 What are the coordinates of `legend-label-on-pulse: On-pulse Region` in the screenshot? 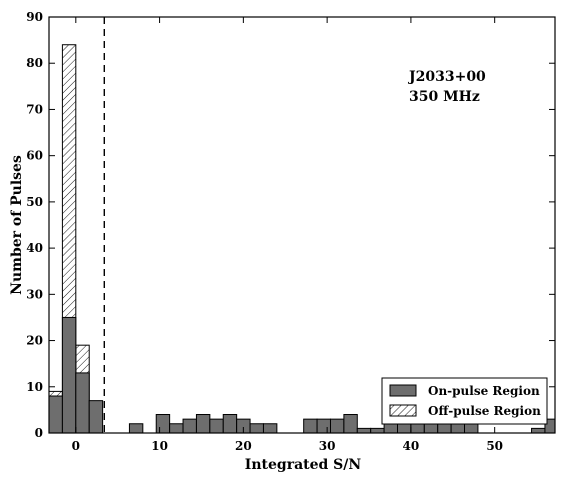 It's located at (484, 391).